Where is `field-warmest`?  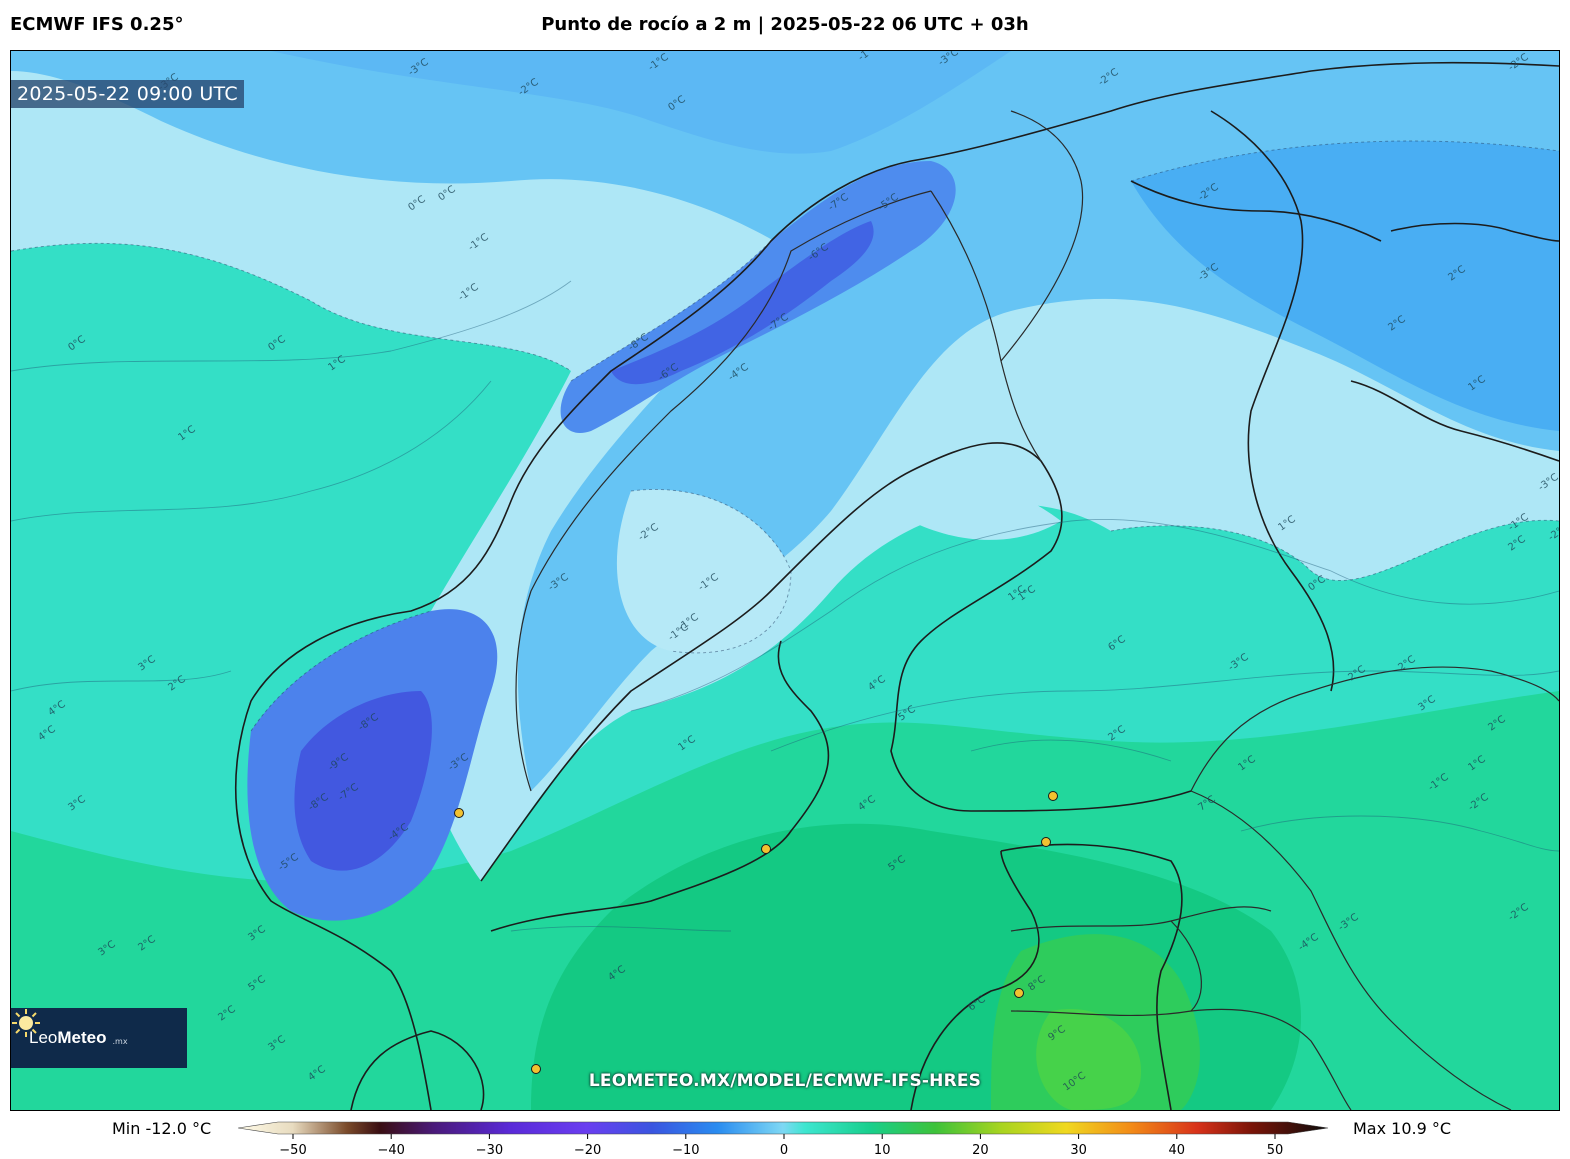
field-warmest is located at coordinates (1088, 1059).